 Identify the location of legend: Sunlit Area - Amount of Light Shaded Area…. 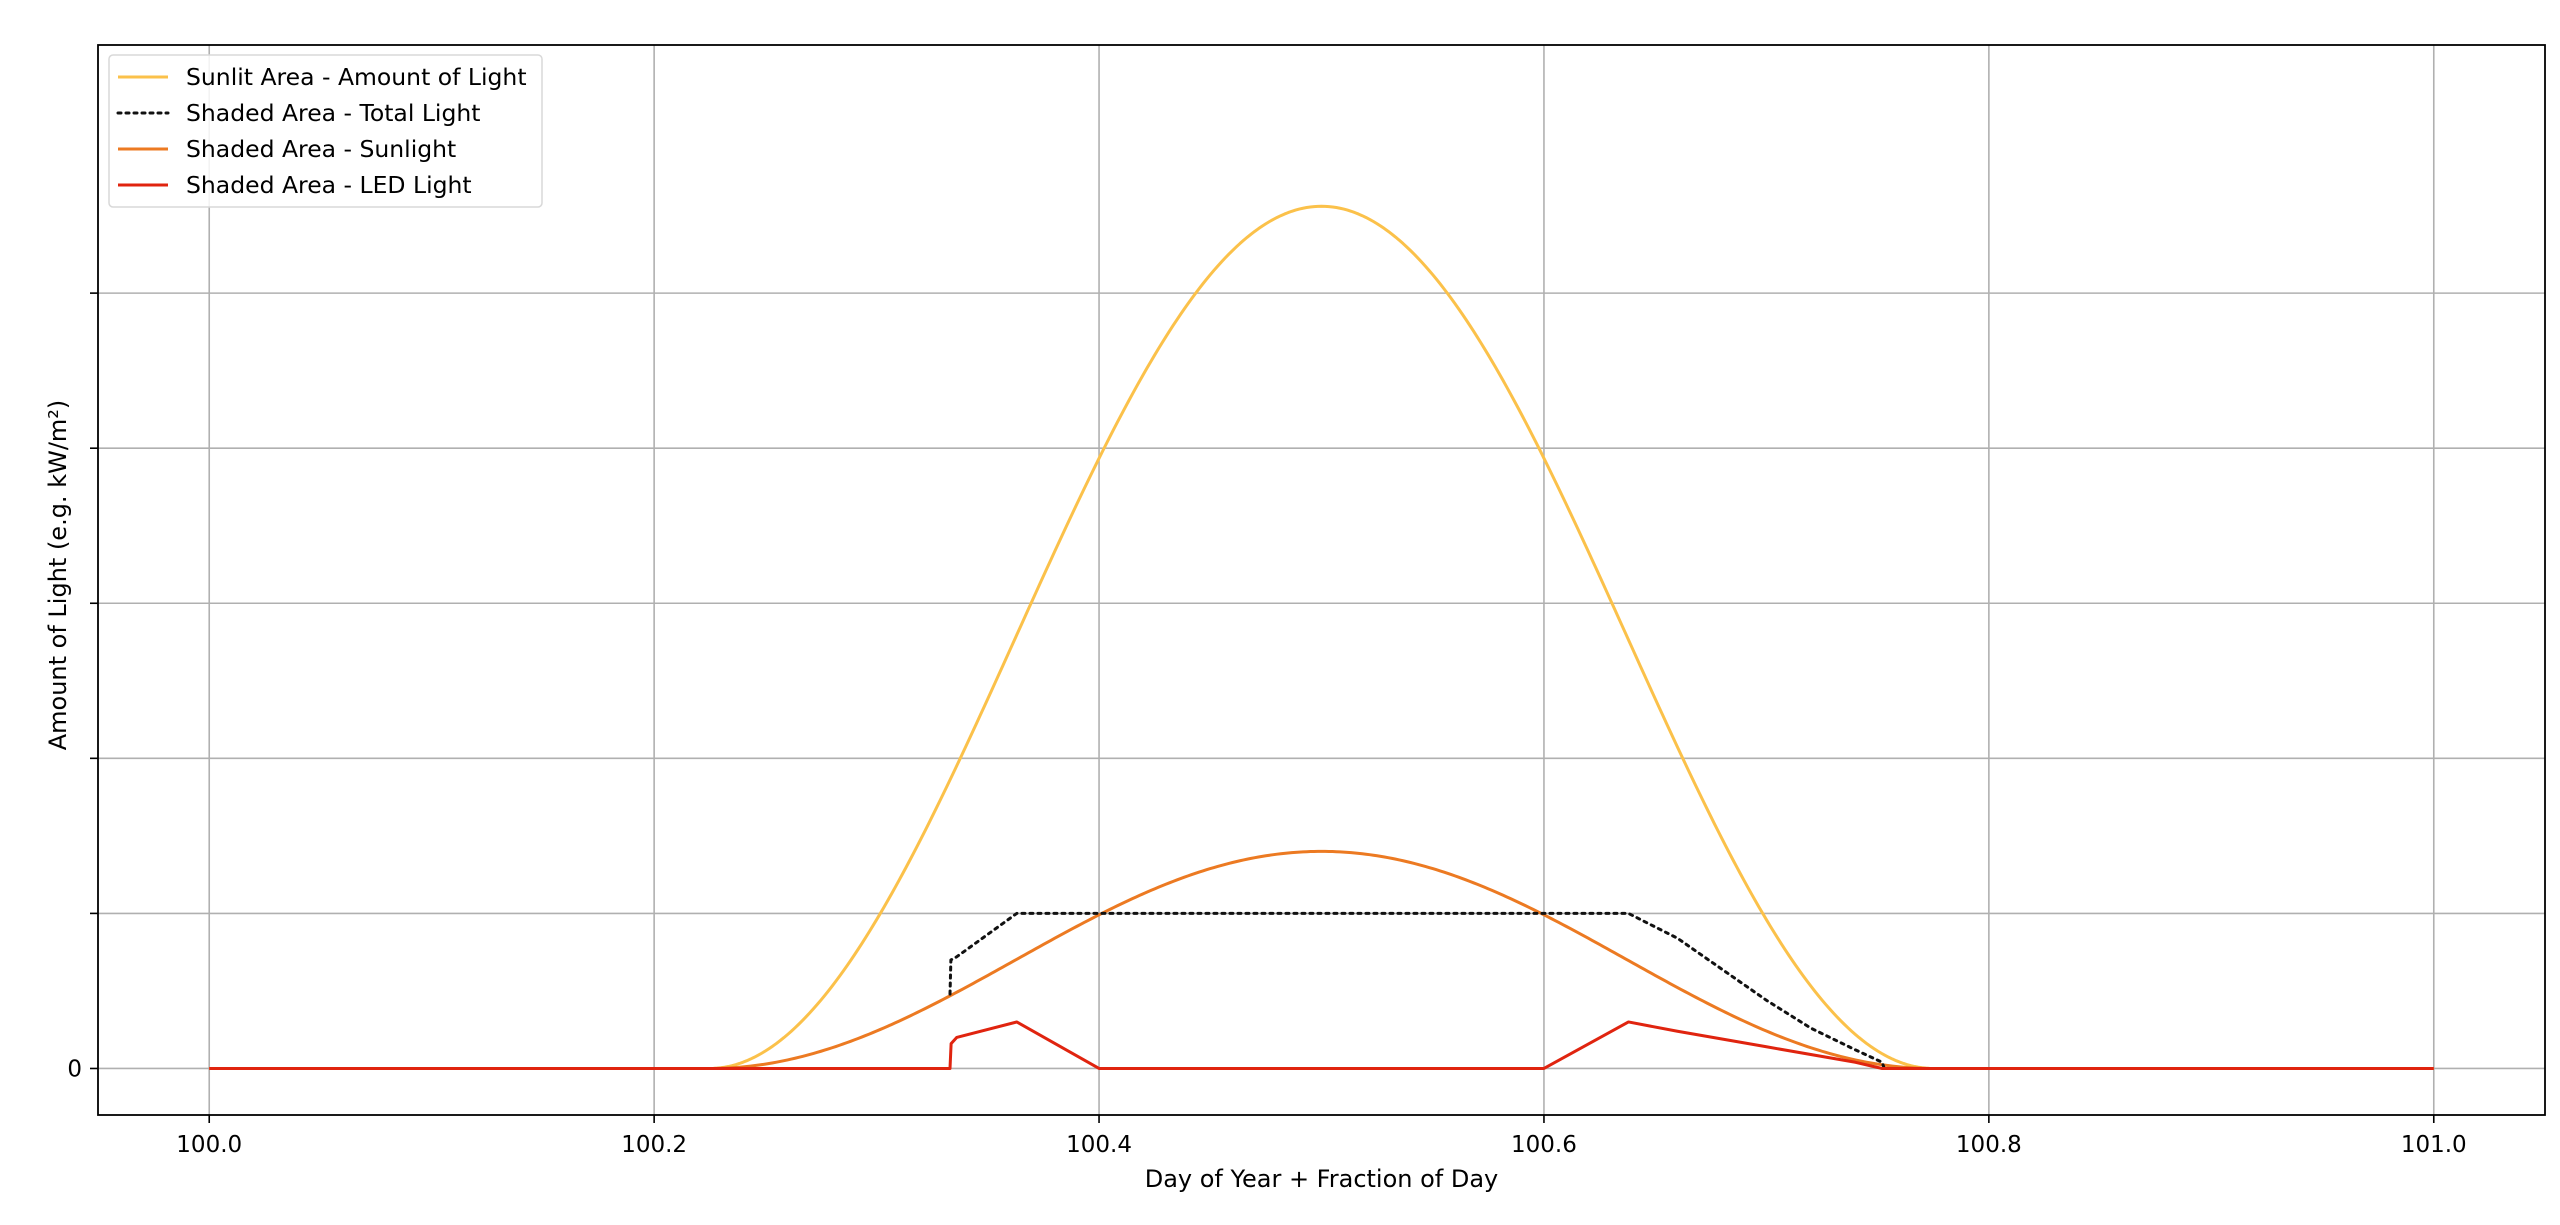
(325, 131).